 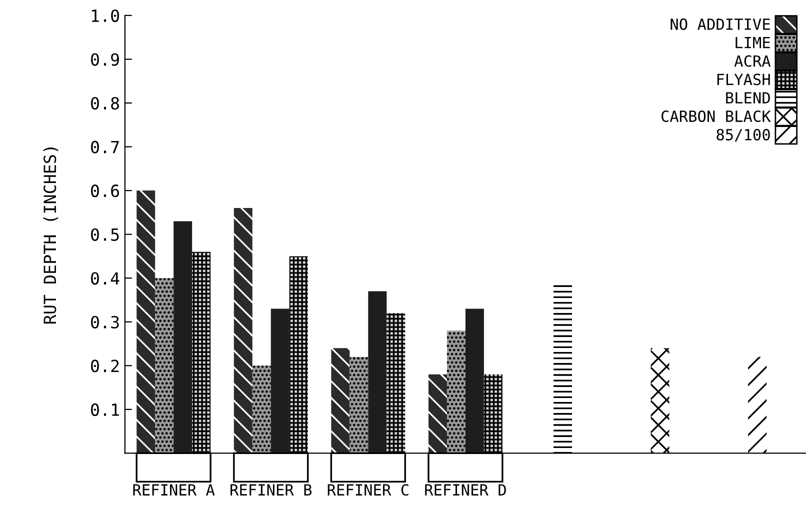 I want to click on y-tick-label: 0.6, so click(x=105, y=191).